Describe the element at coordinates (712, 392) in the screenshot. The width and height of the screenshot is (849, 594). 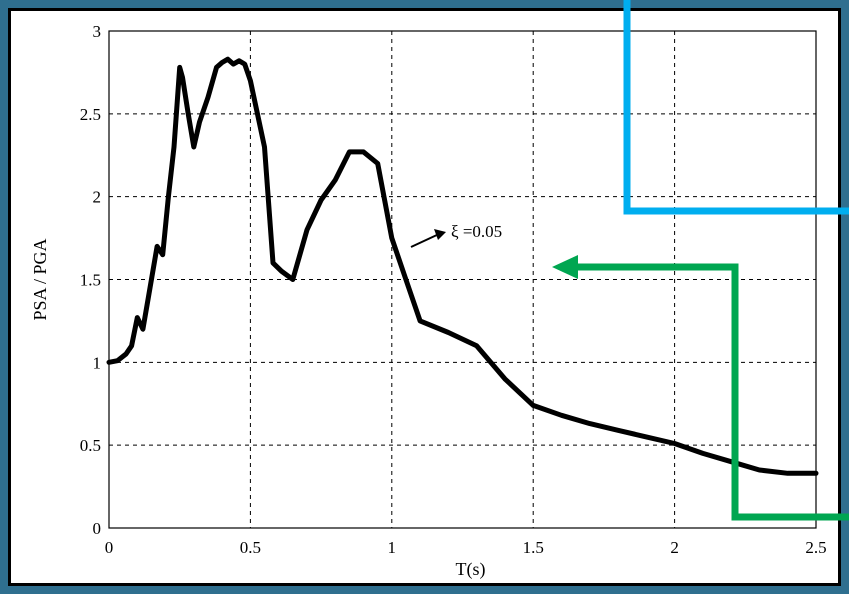
I see `green-overlay-line` at that location.